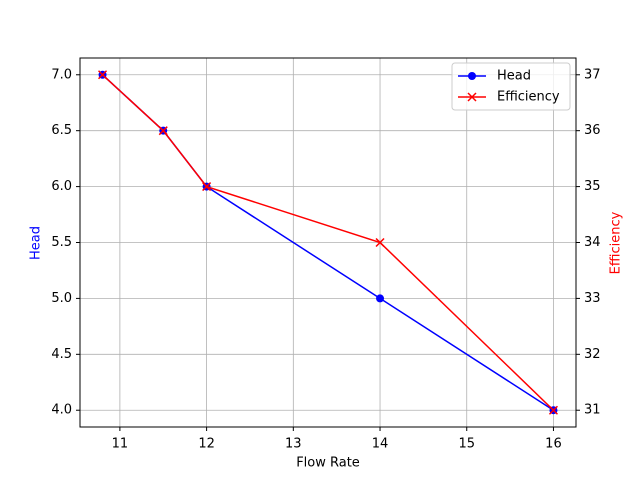  Describe the element at coordinates (592, 186) in the screenshot. I see `y2-tick-label: 35` at that location.